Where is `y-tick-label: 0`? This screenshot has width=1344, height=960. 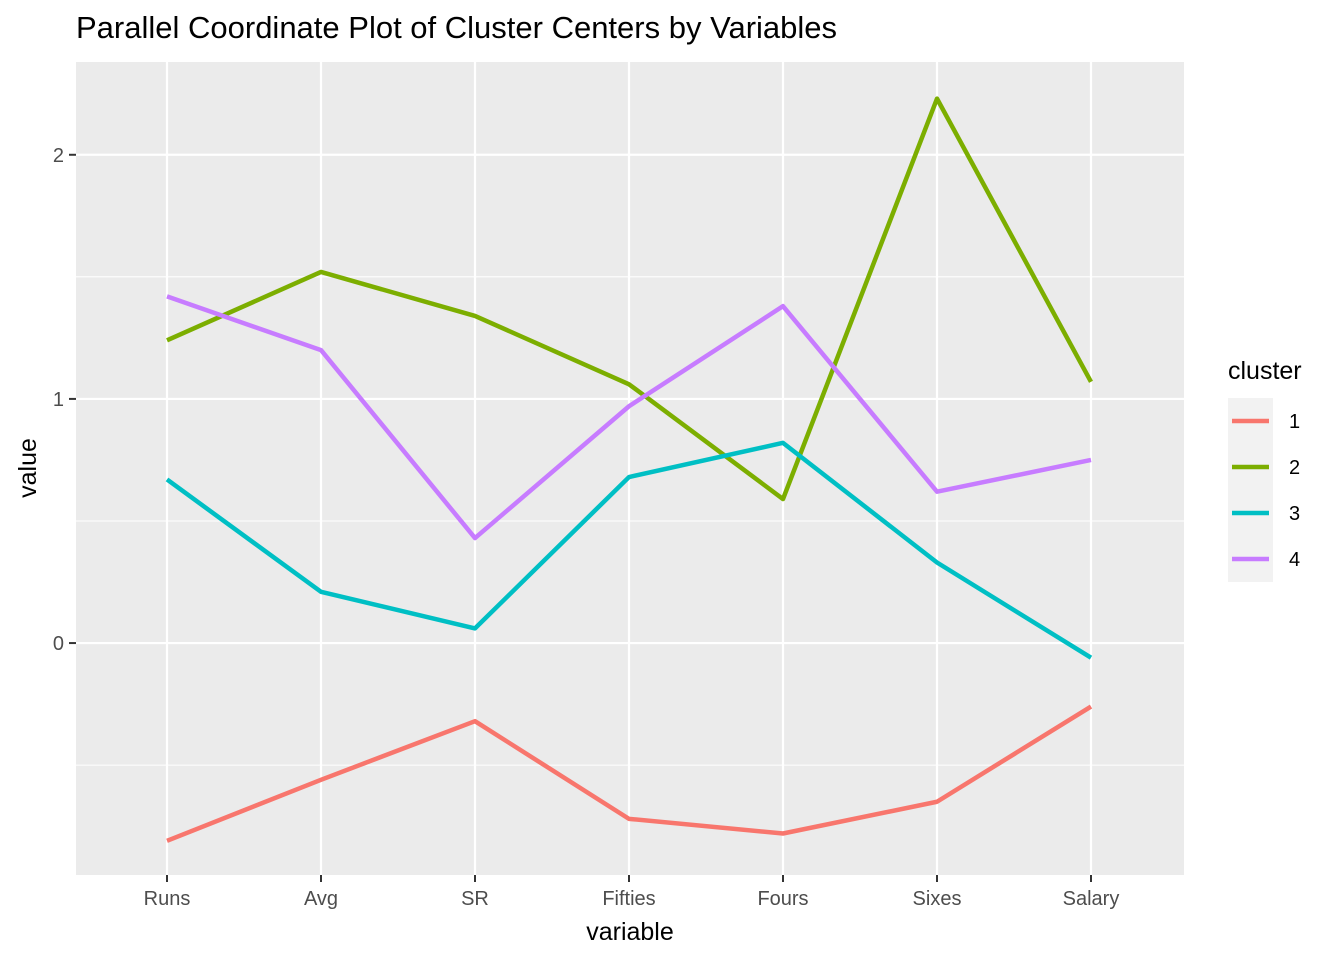 y-tick-label: 0 is located at coordinates (58, 644).